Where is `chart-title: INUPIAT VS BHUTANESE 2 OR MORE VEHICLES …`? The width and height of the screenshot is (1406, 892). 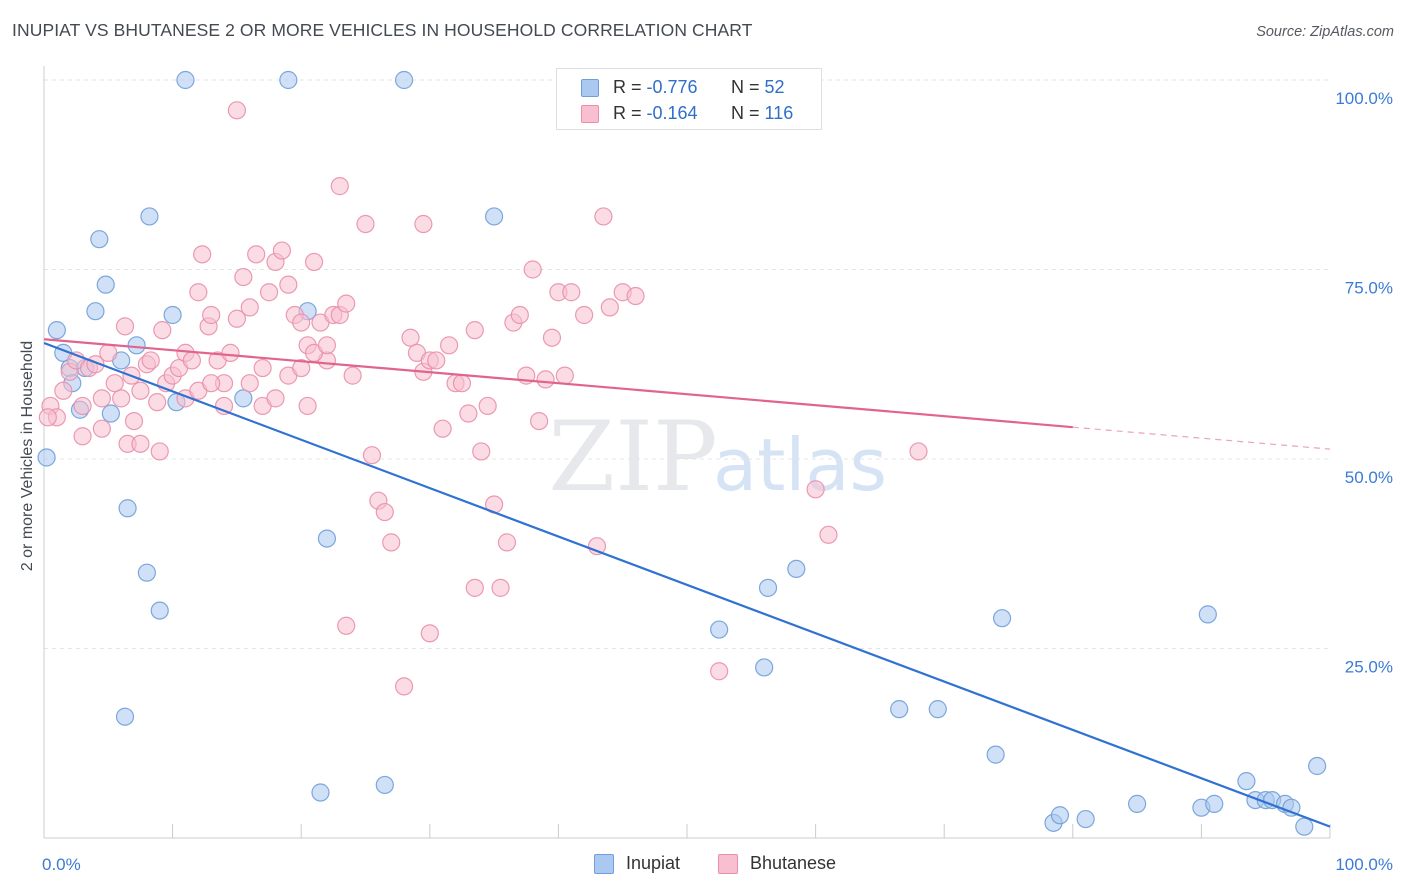
chart-title: INUPIAT VS BHUTANESE 2 OR MORE VEHICLES … is located at coordinates (382, 30).